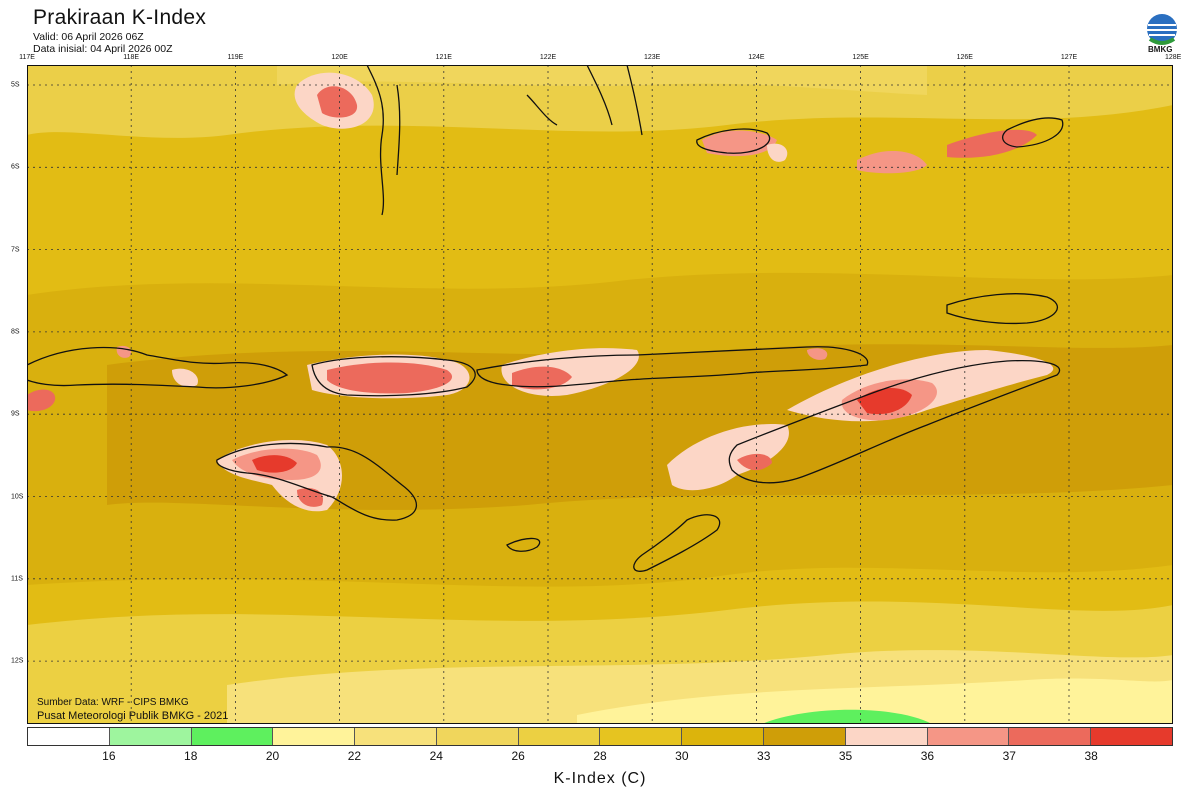  Describe the element at coordinates (272, 756) in the screenshot. I see `colorbar-label: 20` at that location.